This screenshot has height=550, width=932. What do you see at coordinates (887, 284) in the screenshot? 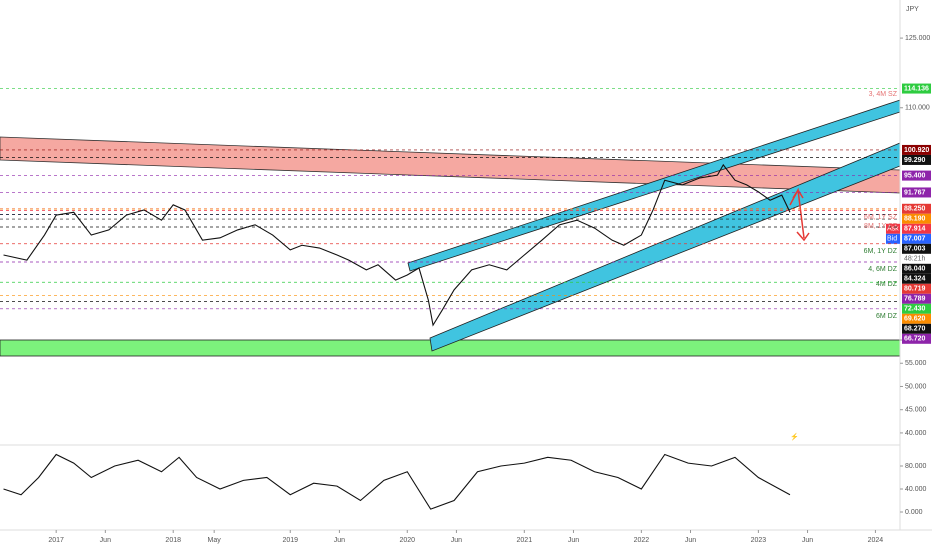
I see `zone-annotation: 4M DZ` at bounding box center [887, 284].